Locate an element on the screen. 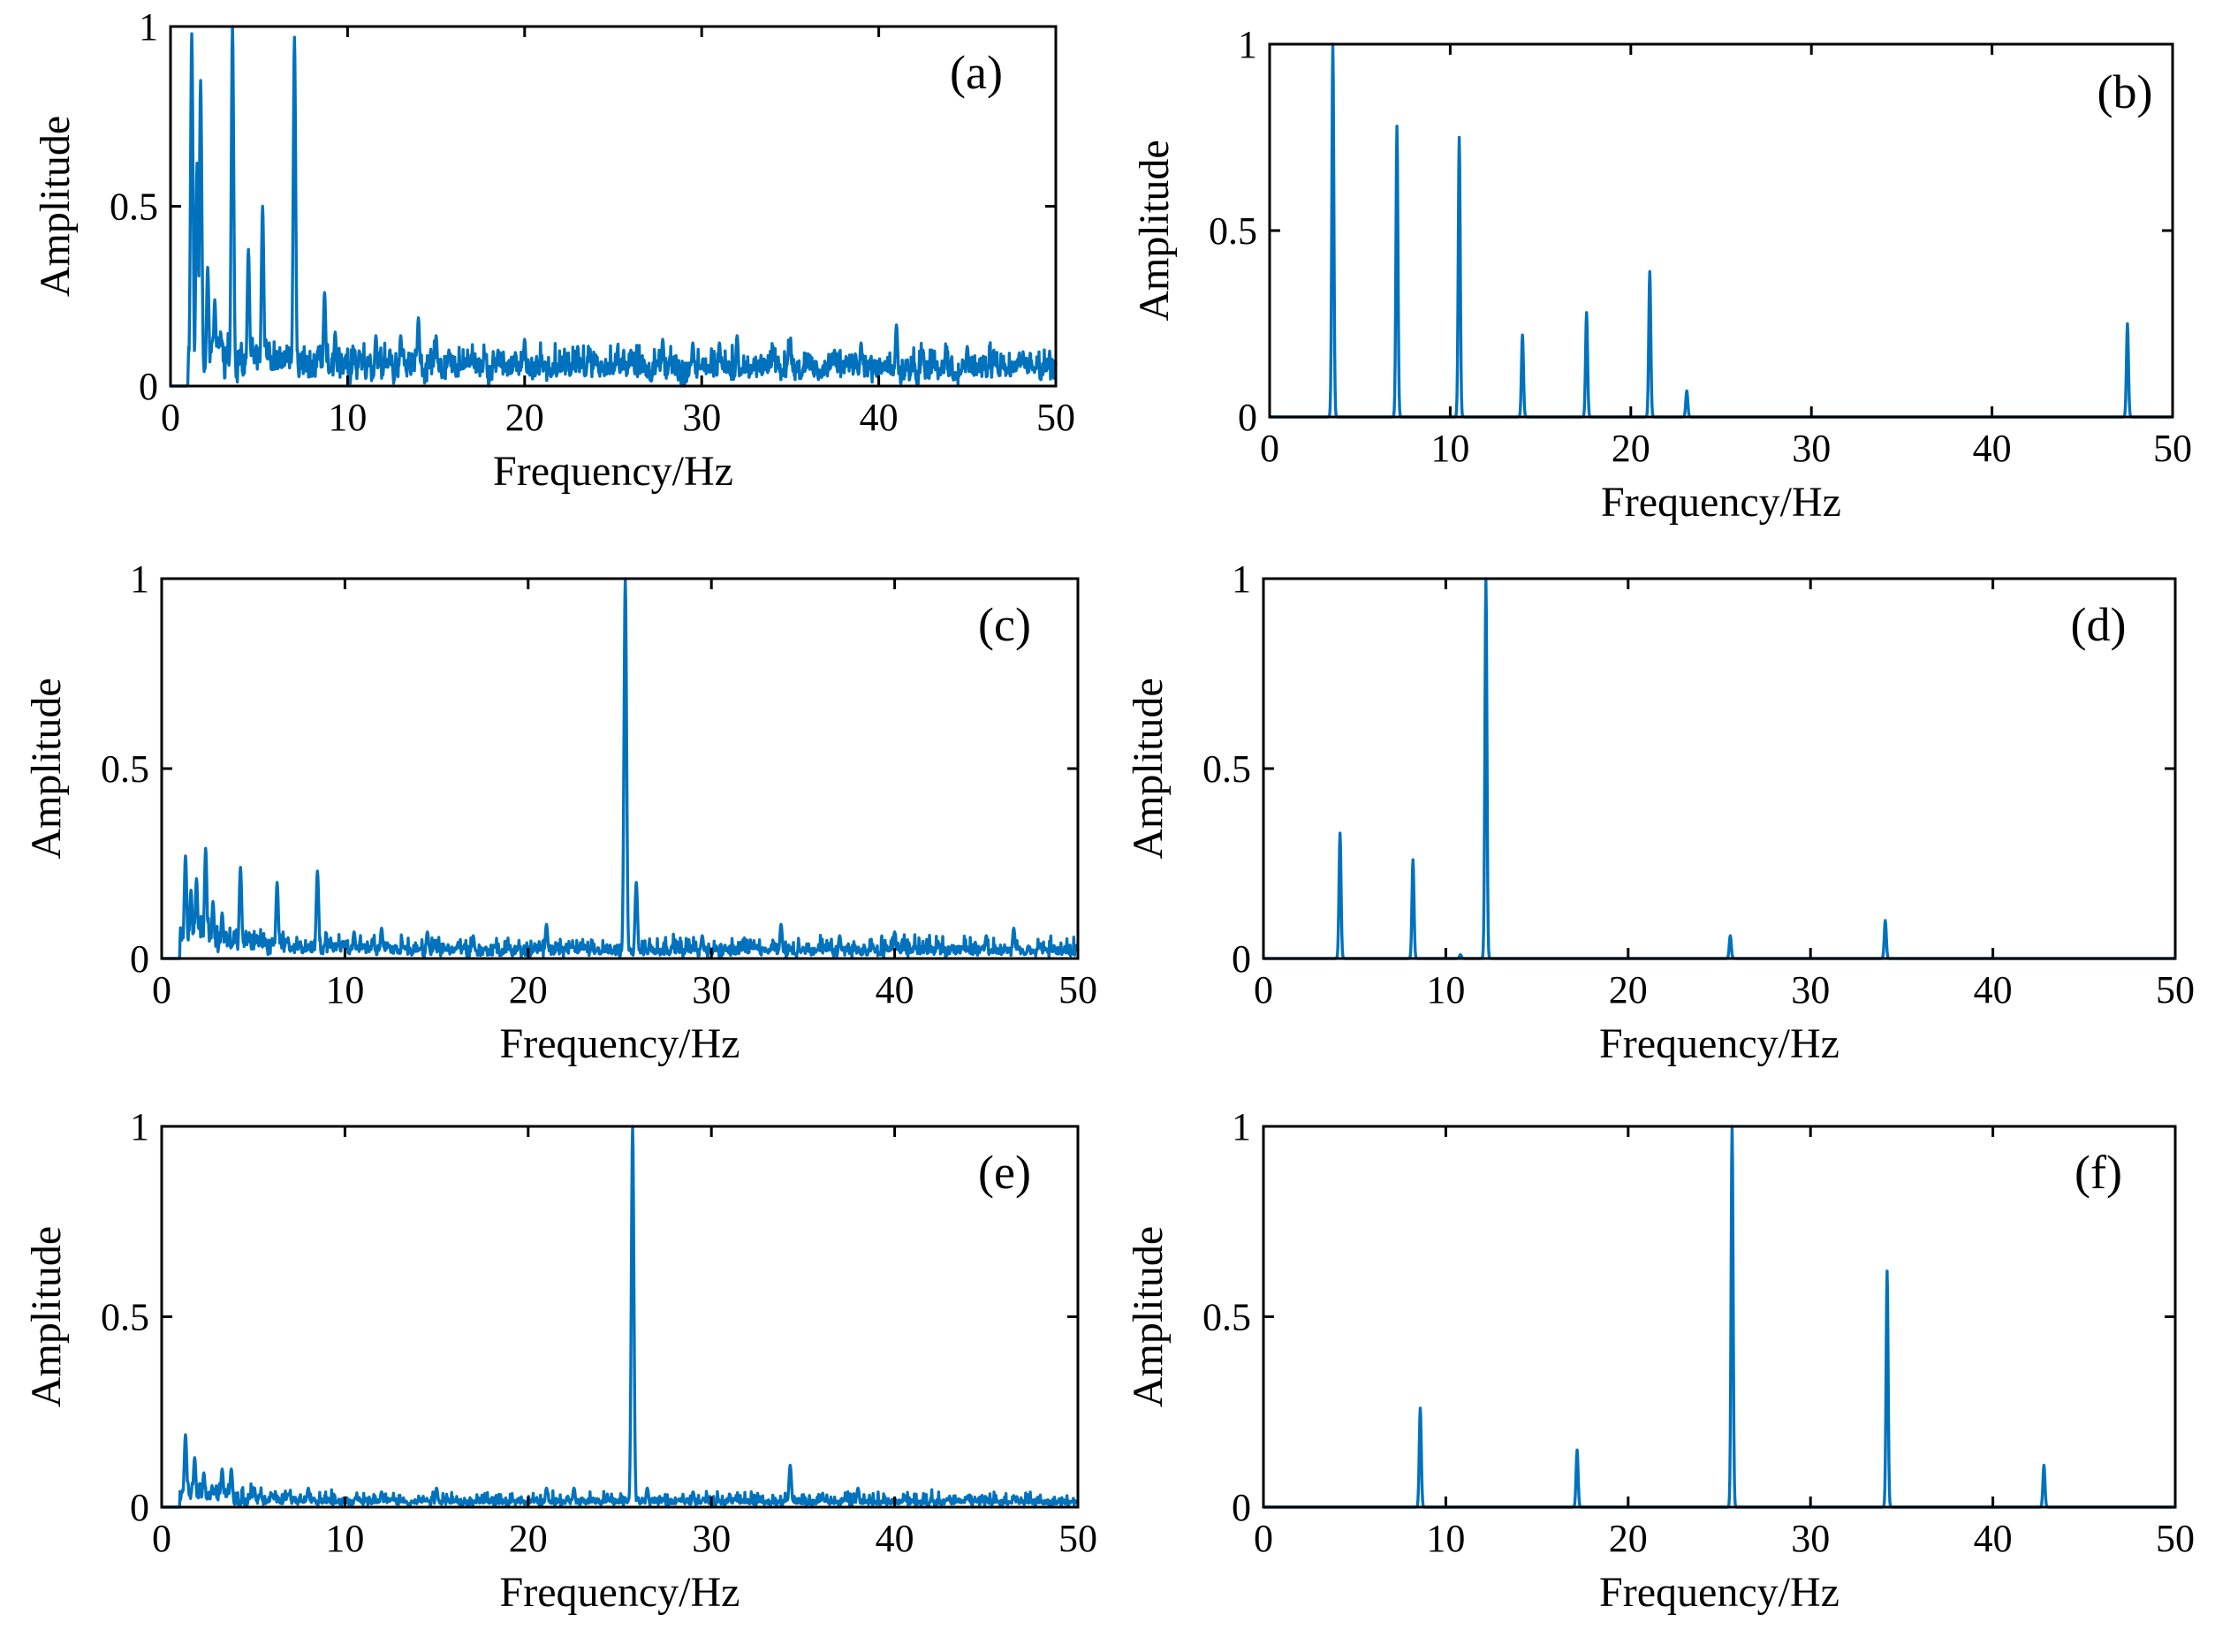  series-line-d is located at coordinates (1719, 768).